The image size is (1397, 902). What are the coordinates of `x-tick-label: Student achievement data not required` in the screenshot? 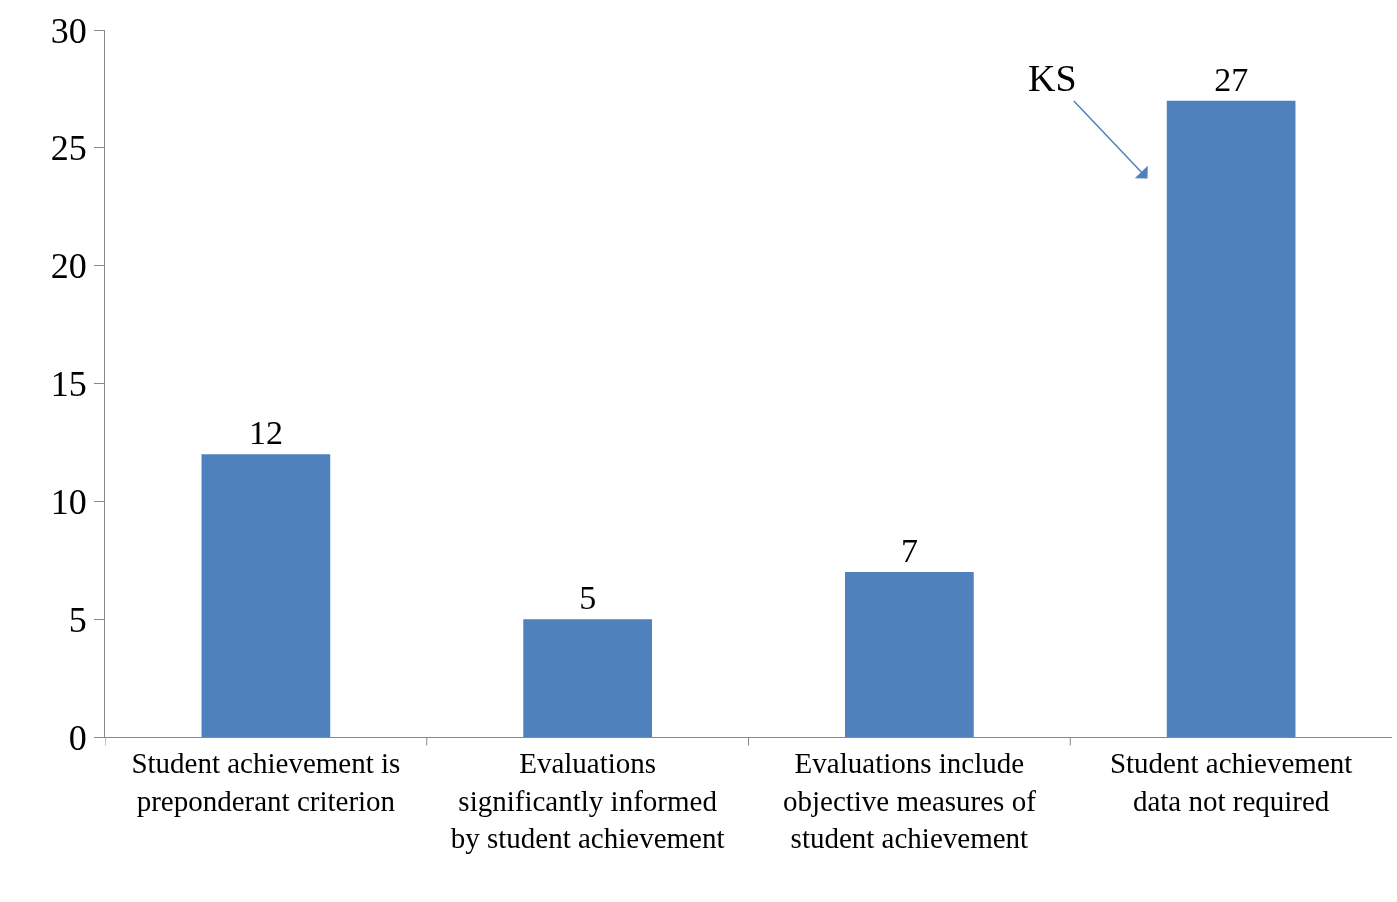 It's located at (1231, 781).